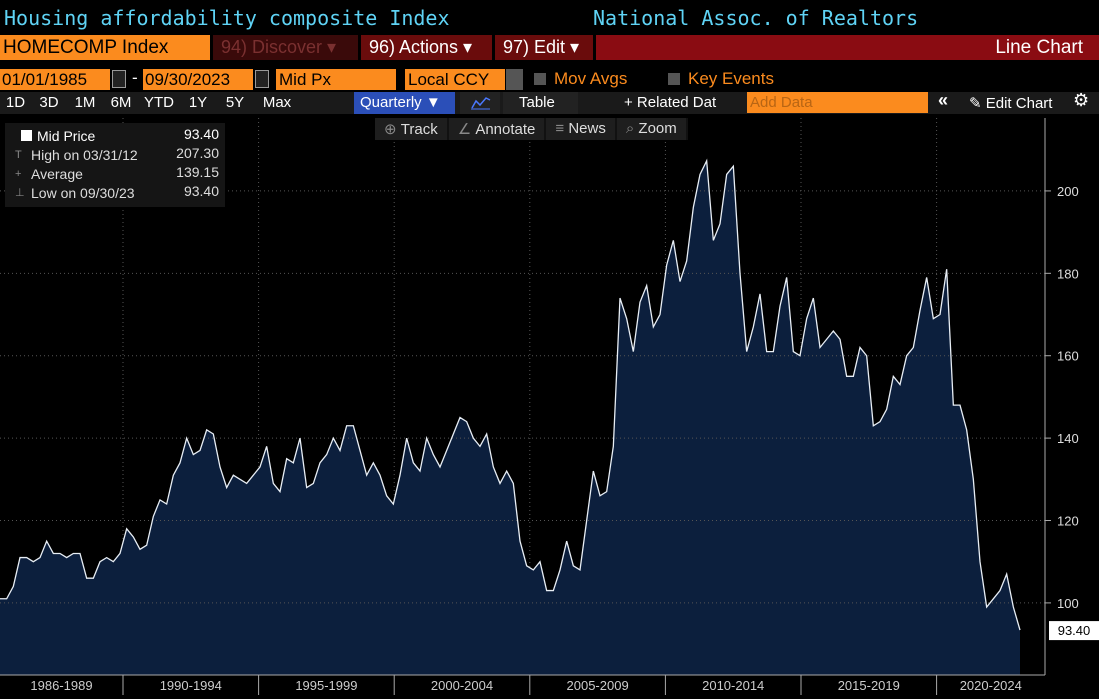 The height and width of the screenshot is (699, 1099). I want to click on period-button: 1D, so click(15, 102).